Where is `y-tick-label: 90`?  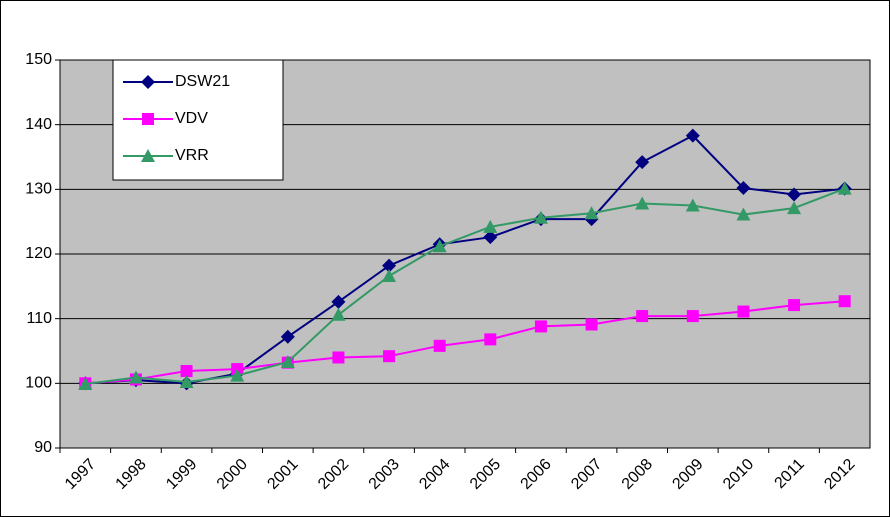 y-tick-label: 90 is located at coordinates (43, 447).